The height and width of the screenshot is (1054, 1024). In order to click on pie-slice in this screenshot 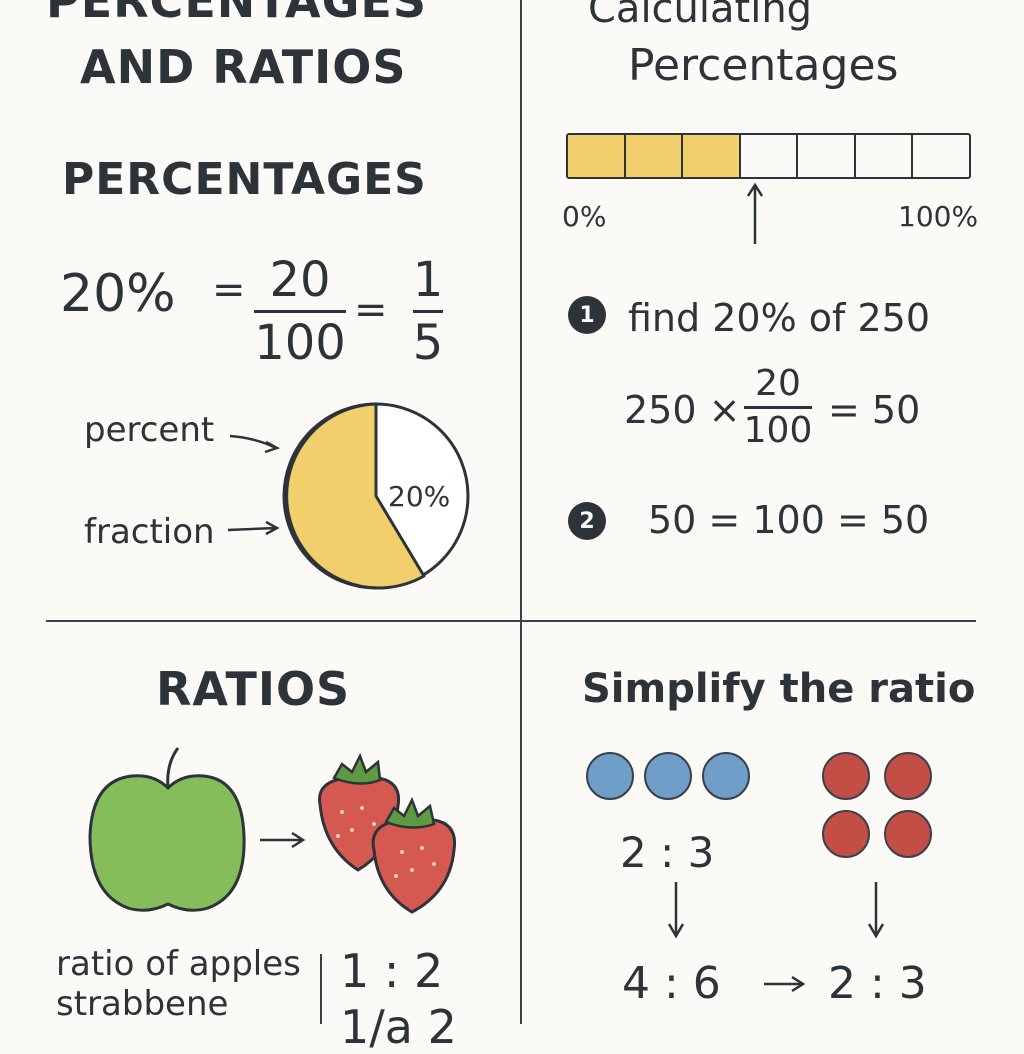, I will do `click(355, 496)`.